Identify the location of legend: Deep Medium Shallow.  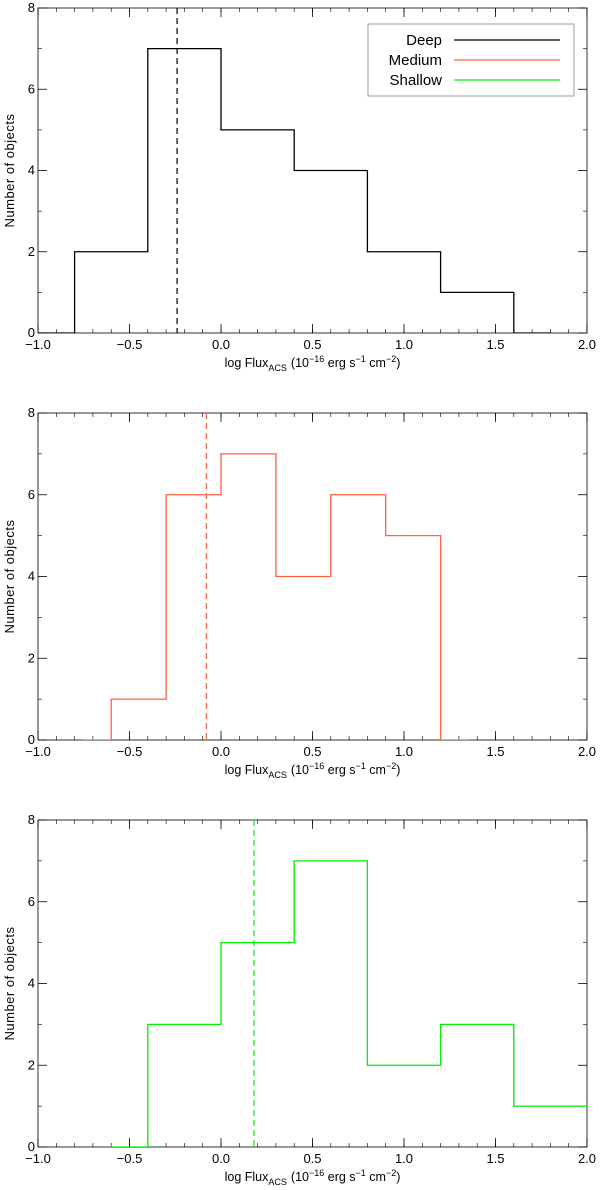
(471, 60).